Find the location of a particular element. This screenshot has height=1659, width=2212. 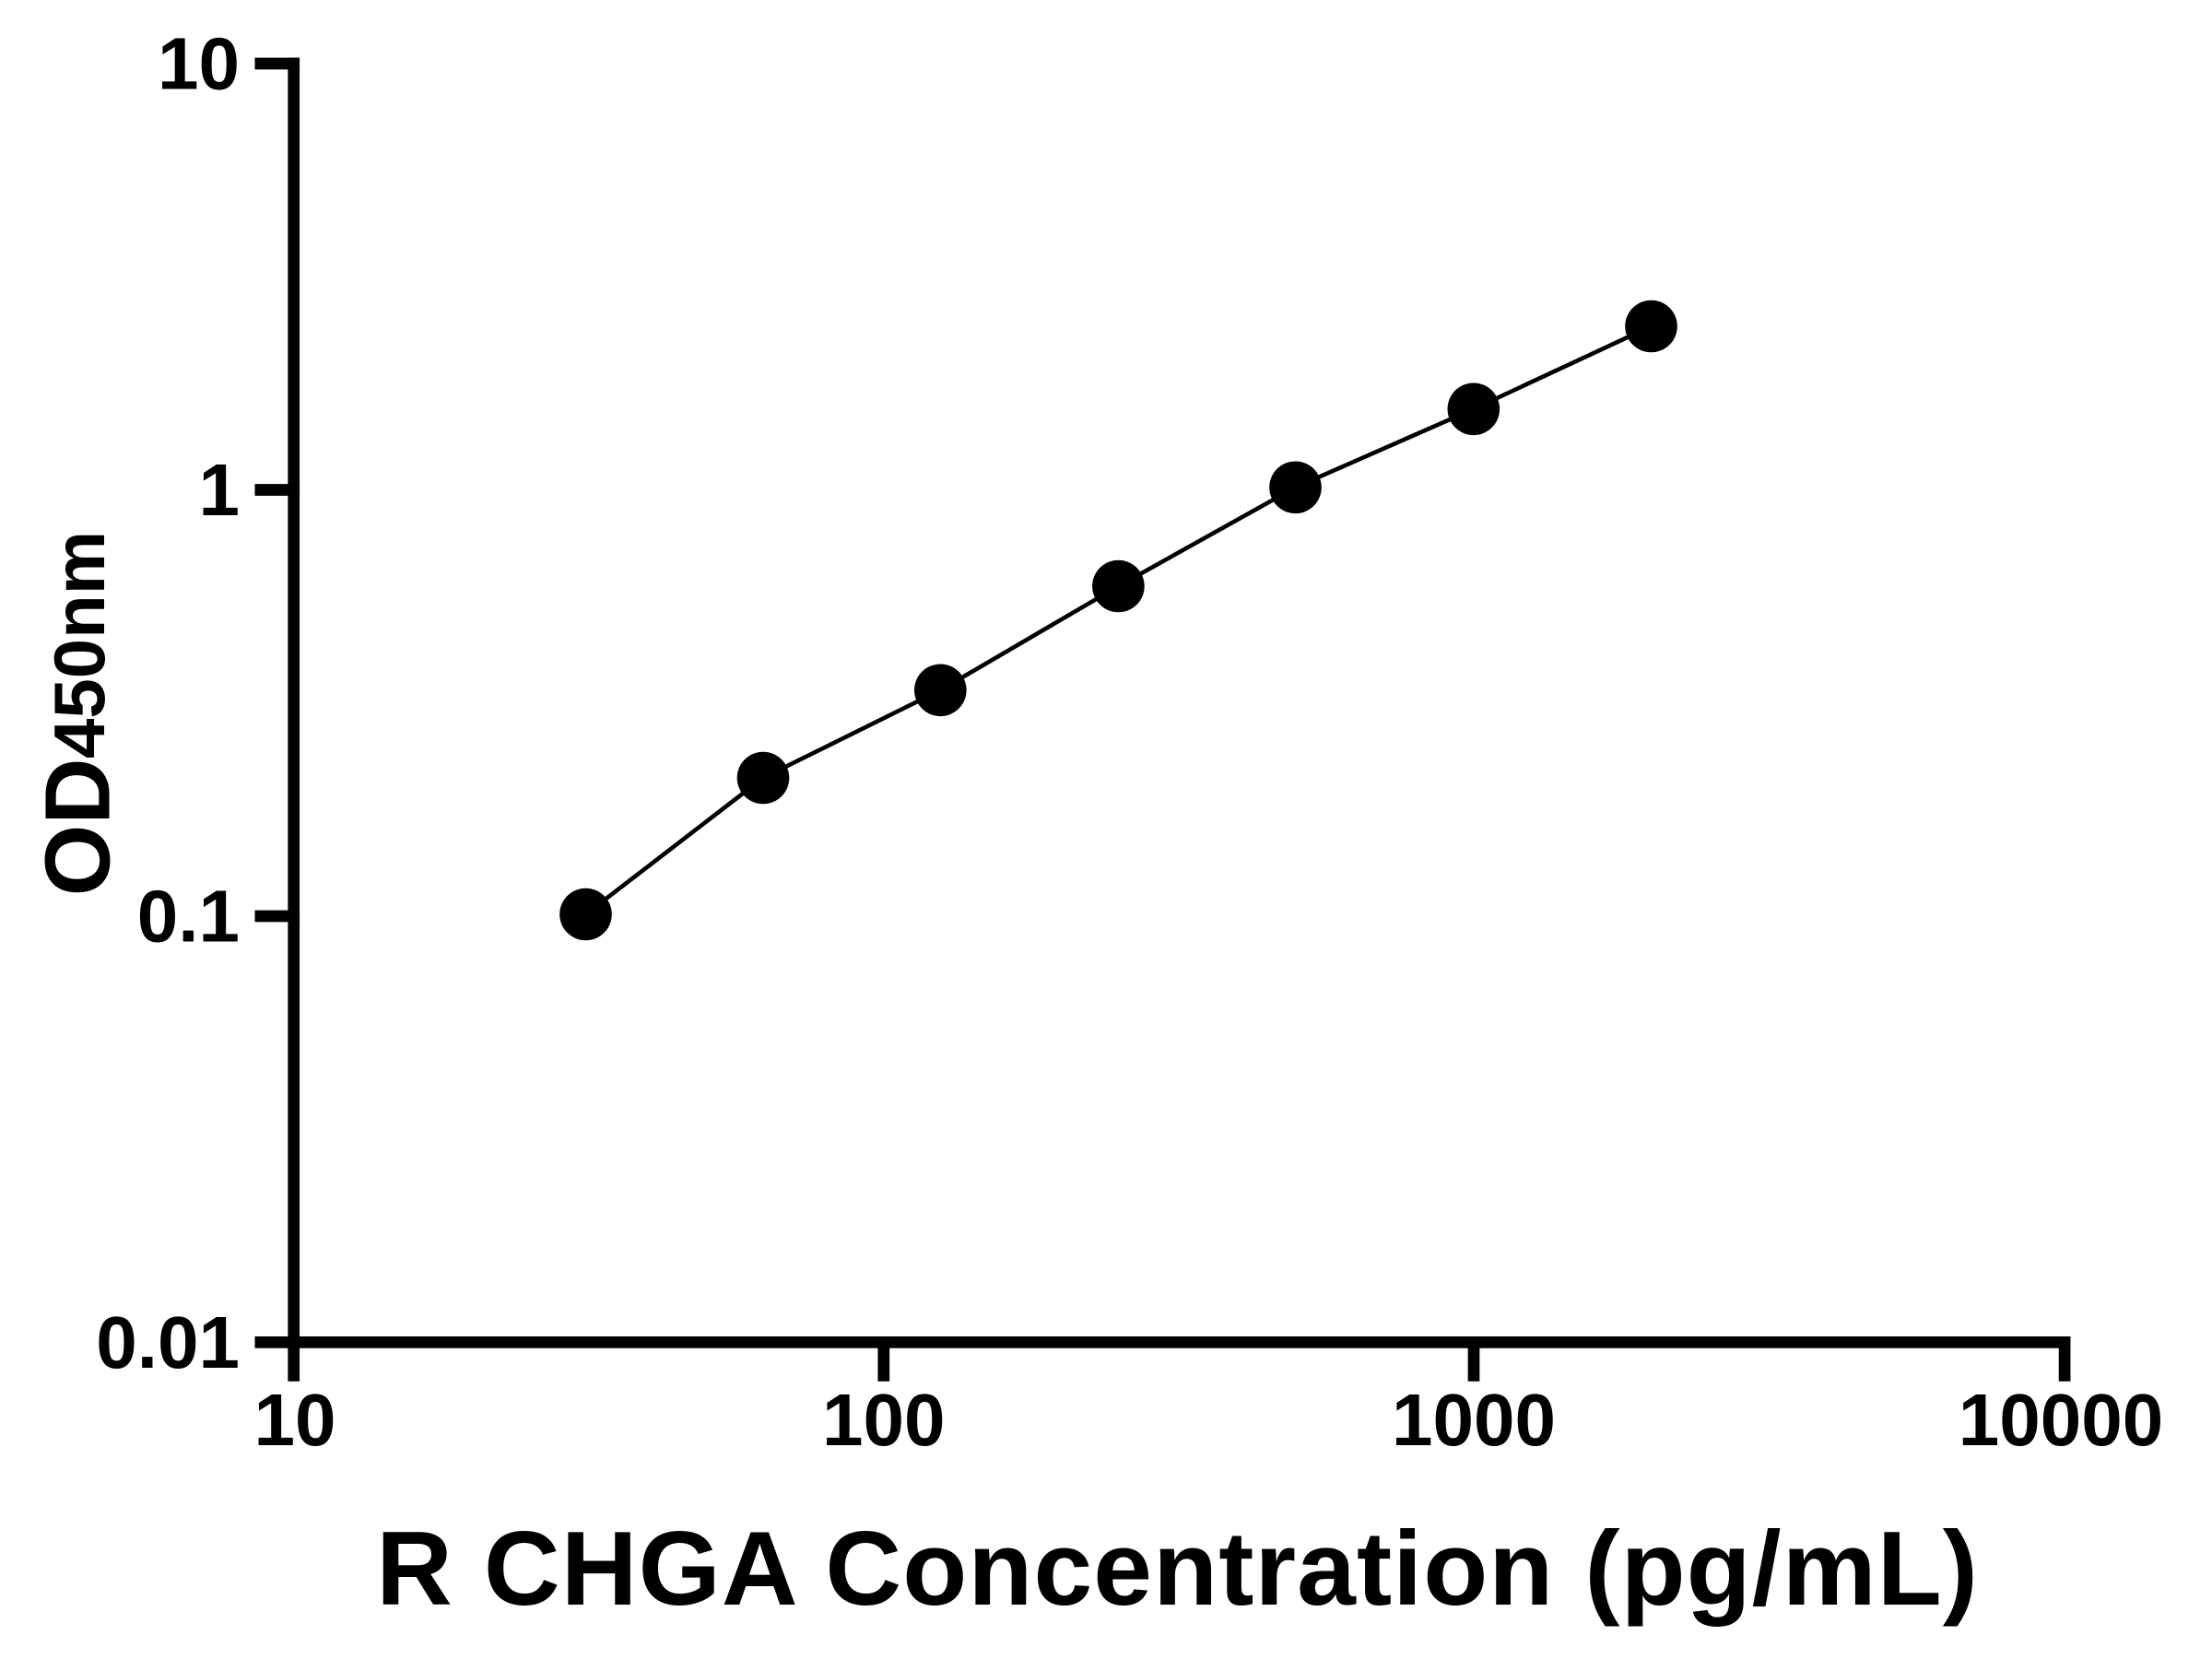

svg-text: OD450nm is located at coordinates (78, 714).